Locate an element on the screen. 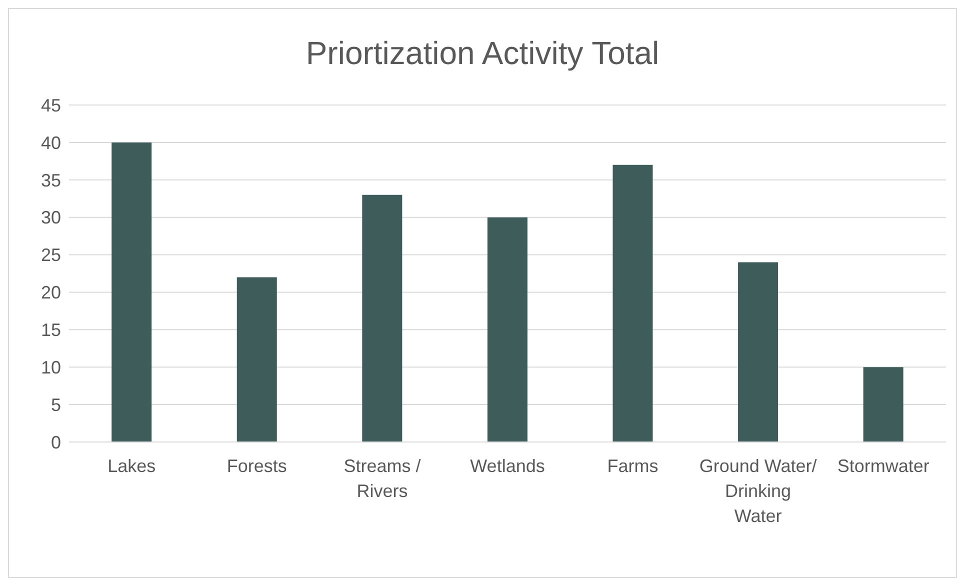  y-tick-label: 45 is located at coordinates (50, 105).